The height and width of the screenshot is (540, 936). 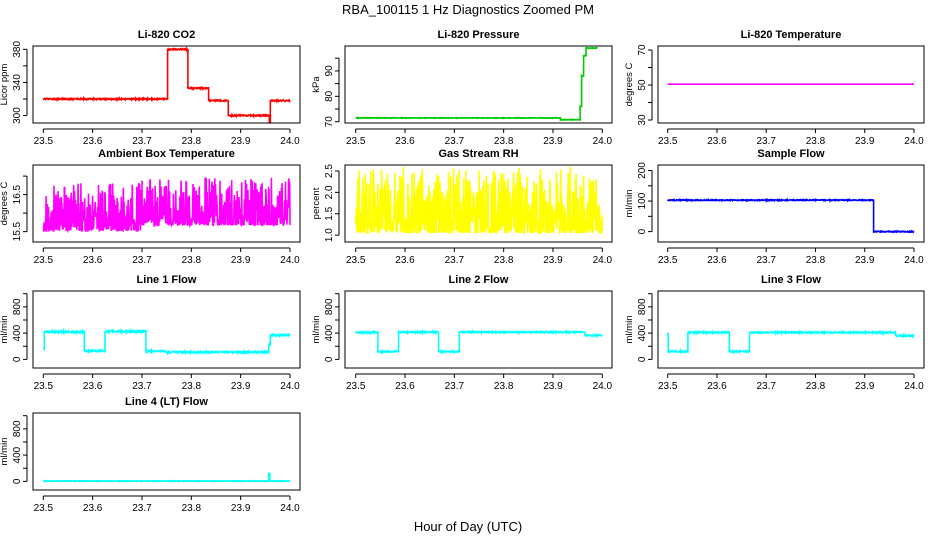 I want to click on panel-title: Sample Flow, so click(x=791, y=154).